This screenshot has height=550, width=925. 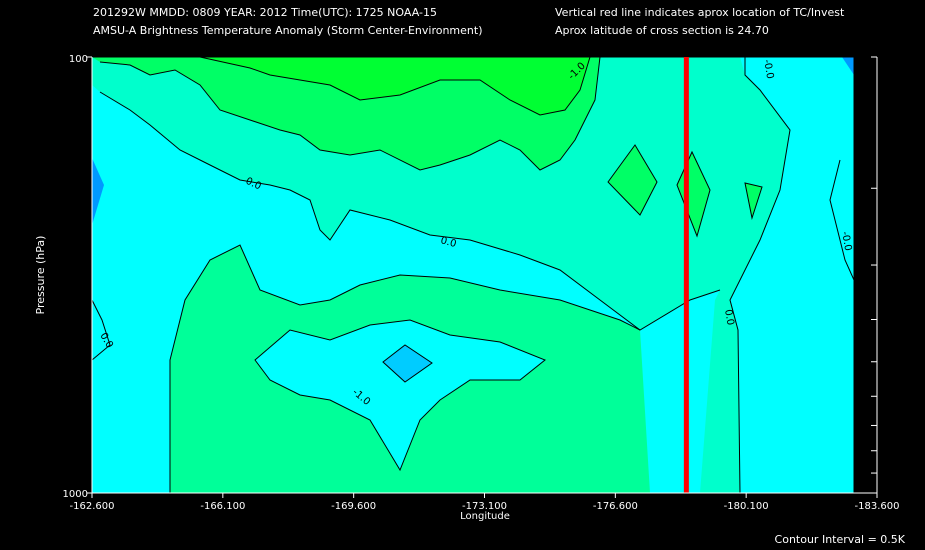 What do you see at coordinates (98, 191) in the screenshot?
I see `anomaly-cell-blue-edge` at bounding box center [98, 191].